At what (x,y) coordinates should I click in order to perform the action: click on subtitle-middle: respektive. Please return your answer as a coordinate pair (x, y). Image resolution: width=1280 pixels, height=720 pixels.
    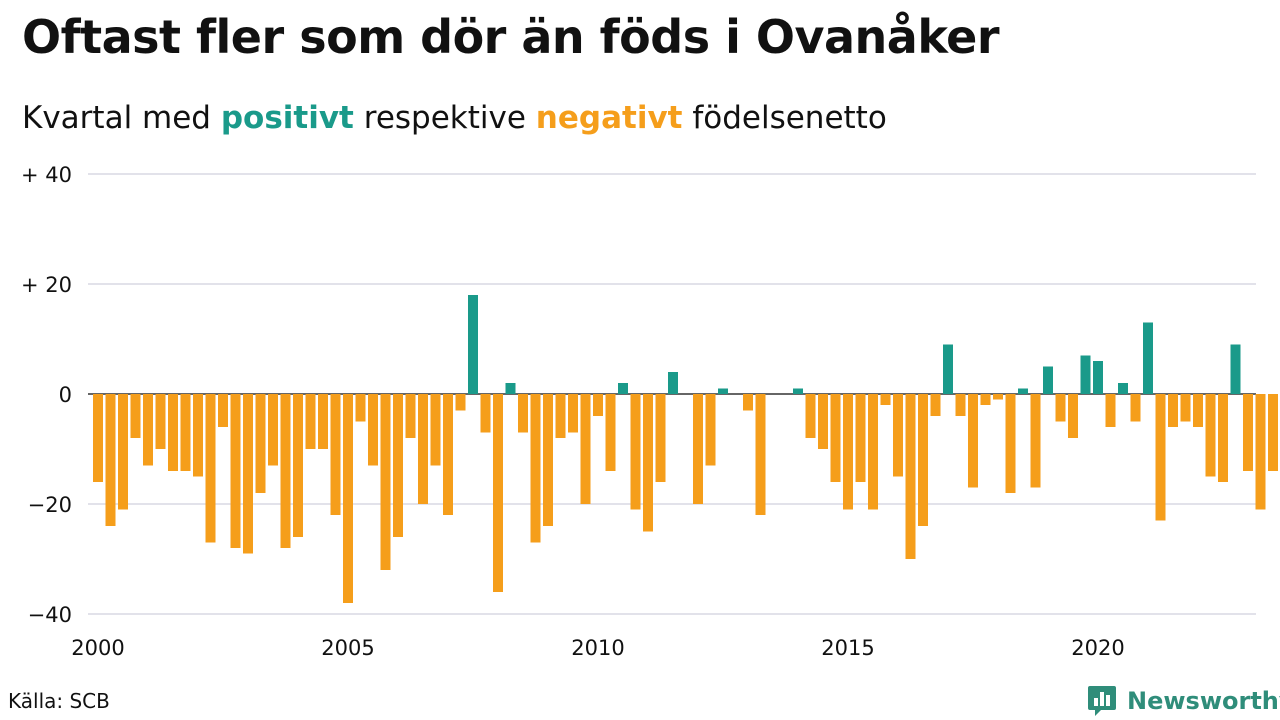
    Looking at the image, I should click on (444, 118).